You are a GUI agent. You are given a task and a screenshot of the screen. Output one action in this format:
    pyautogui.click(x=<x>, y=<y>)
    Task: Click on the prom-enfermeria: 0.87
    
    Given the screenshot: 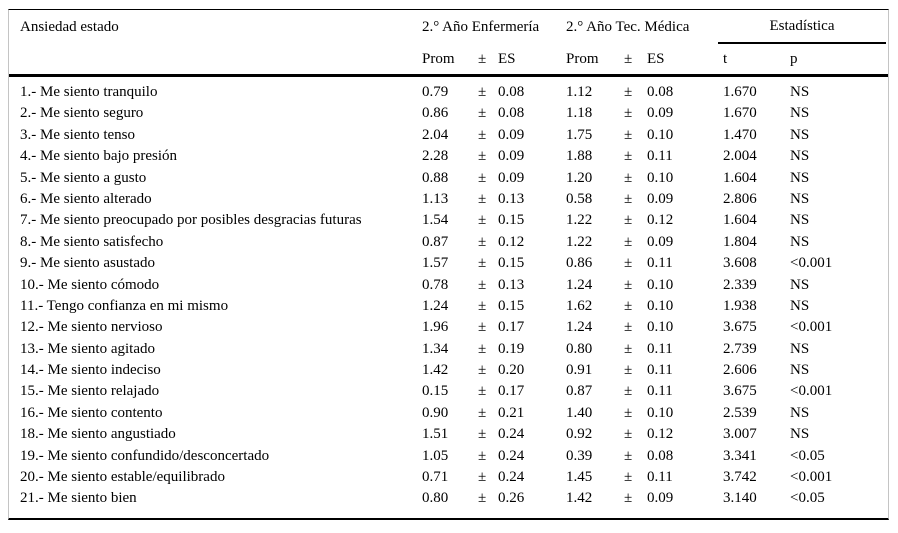 What is the action you would take?
    pyautogui.click(x=435, y=241)
    